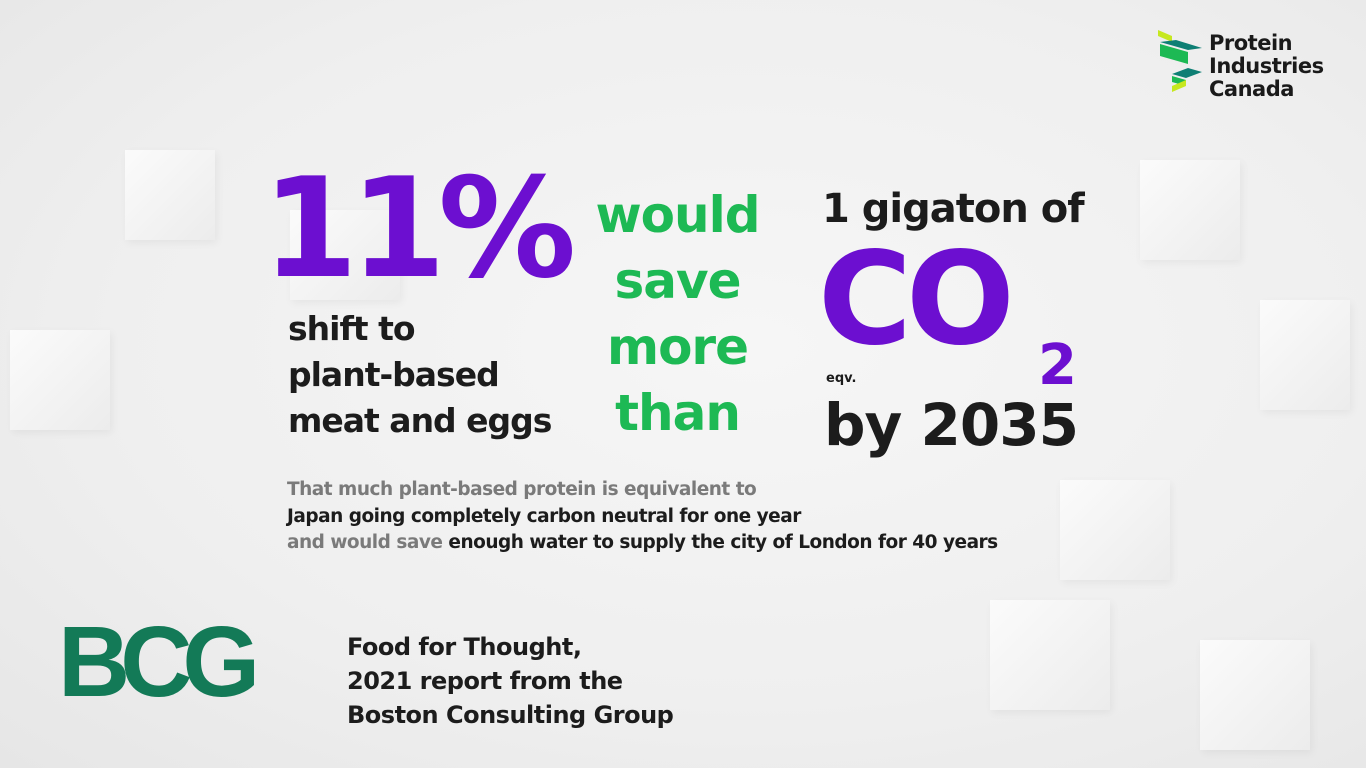  I want to click on protein-industries-canada-logo-text: Protein Industries Canada, so click(1266, 66).